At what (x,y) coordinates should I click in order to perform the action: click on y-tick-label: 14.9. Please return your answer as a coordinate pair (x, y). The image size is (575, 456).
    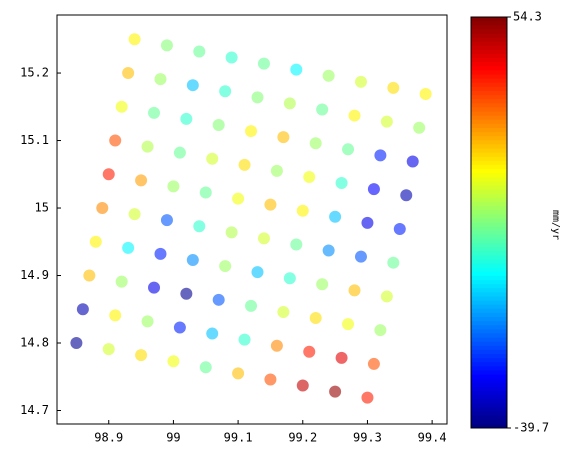
    Looking at the image, I should click on (34, 275).